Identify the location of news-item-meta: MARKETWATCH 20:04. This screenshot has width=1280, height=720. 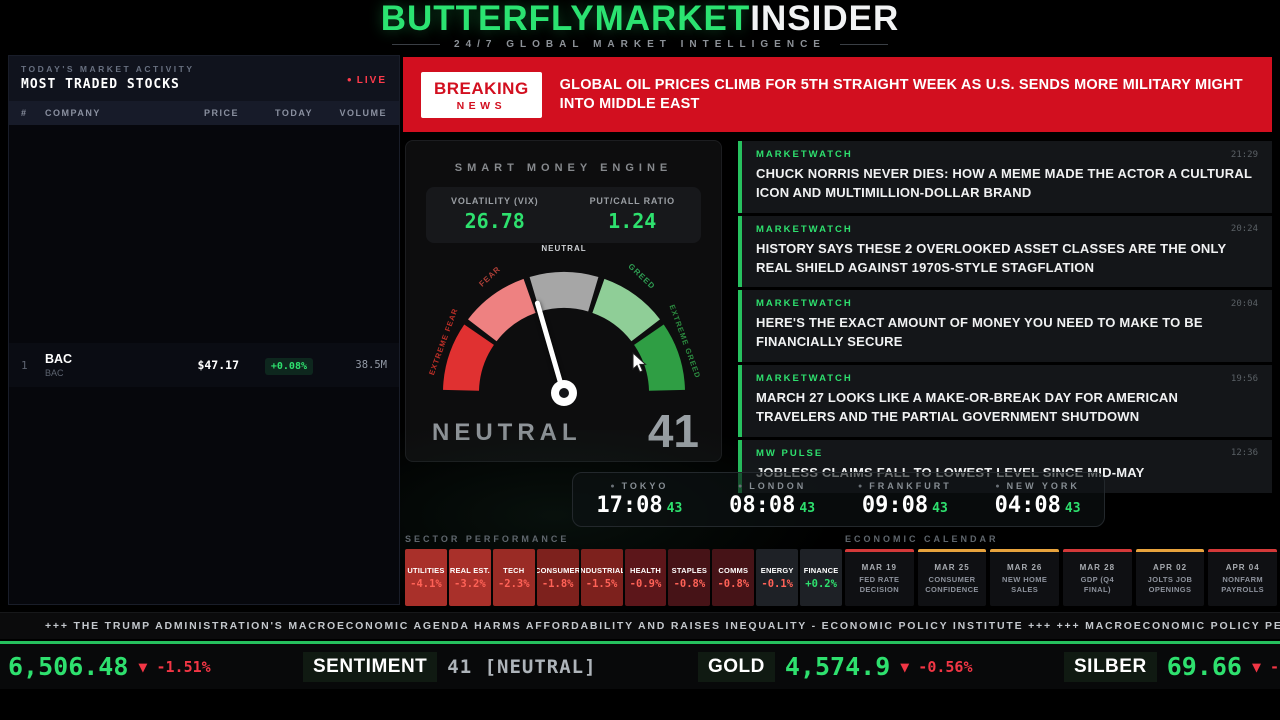
(1007, 303).